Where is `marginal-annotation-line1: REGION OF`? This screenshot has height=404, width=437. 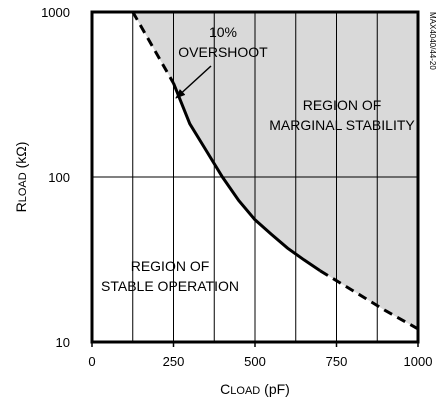
marginal-annotation-line1: REGION OF is located at coordinates (342, 105).